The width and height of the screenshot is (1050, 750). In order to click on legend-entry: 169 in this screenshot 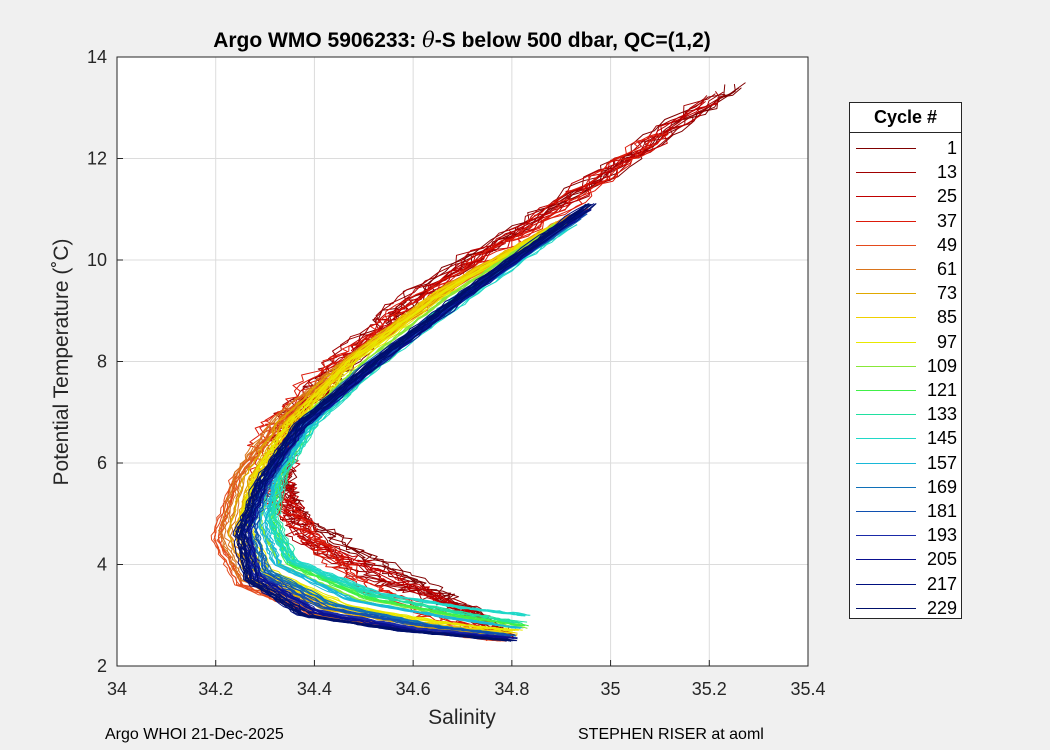, I will do `click(906, 488)`.